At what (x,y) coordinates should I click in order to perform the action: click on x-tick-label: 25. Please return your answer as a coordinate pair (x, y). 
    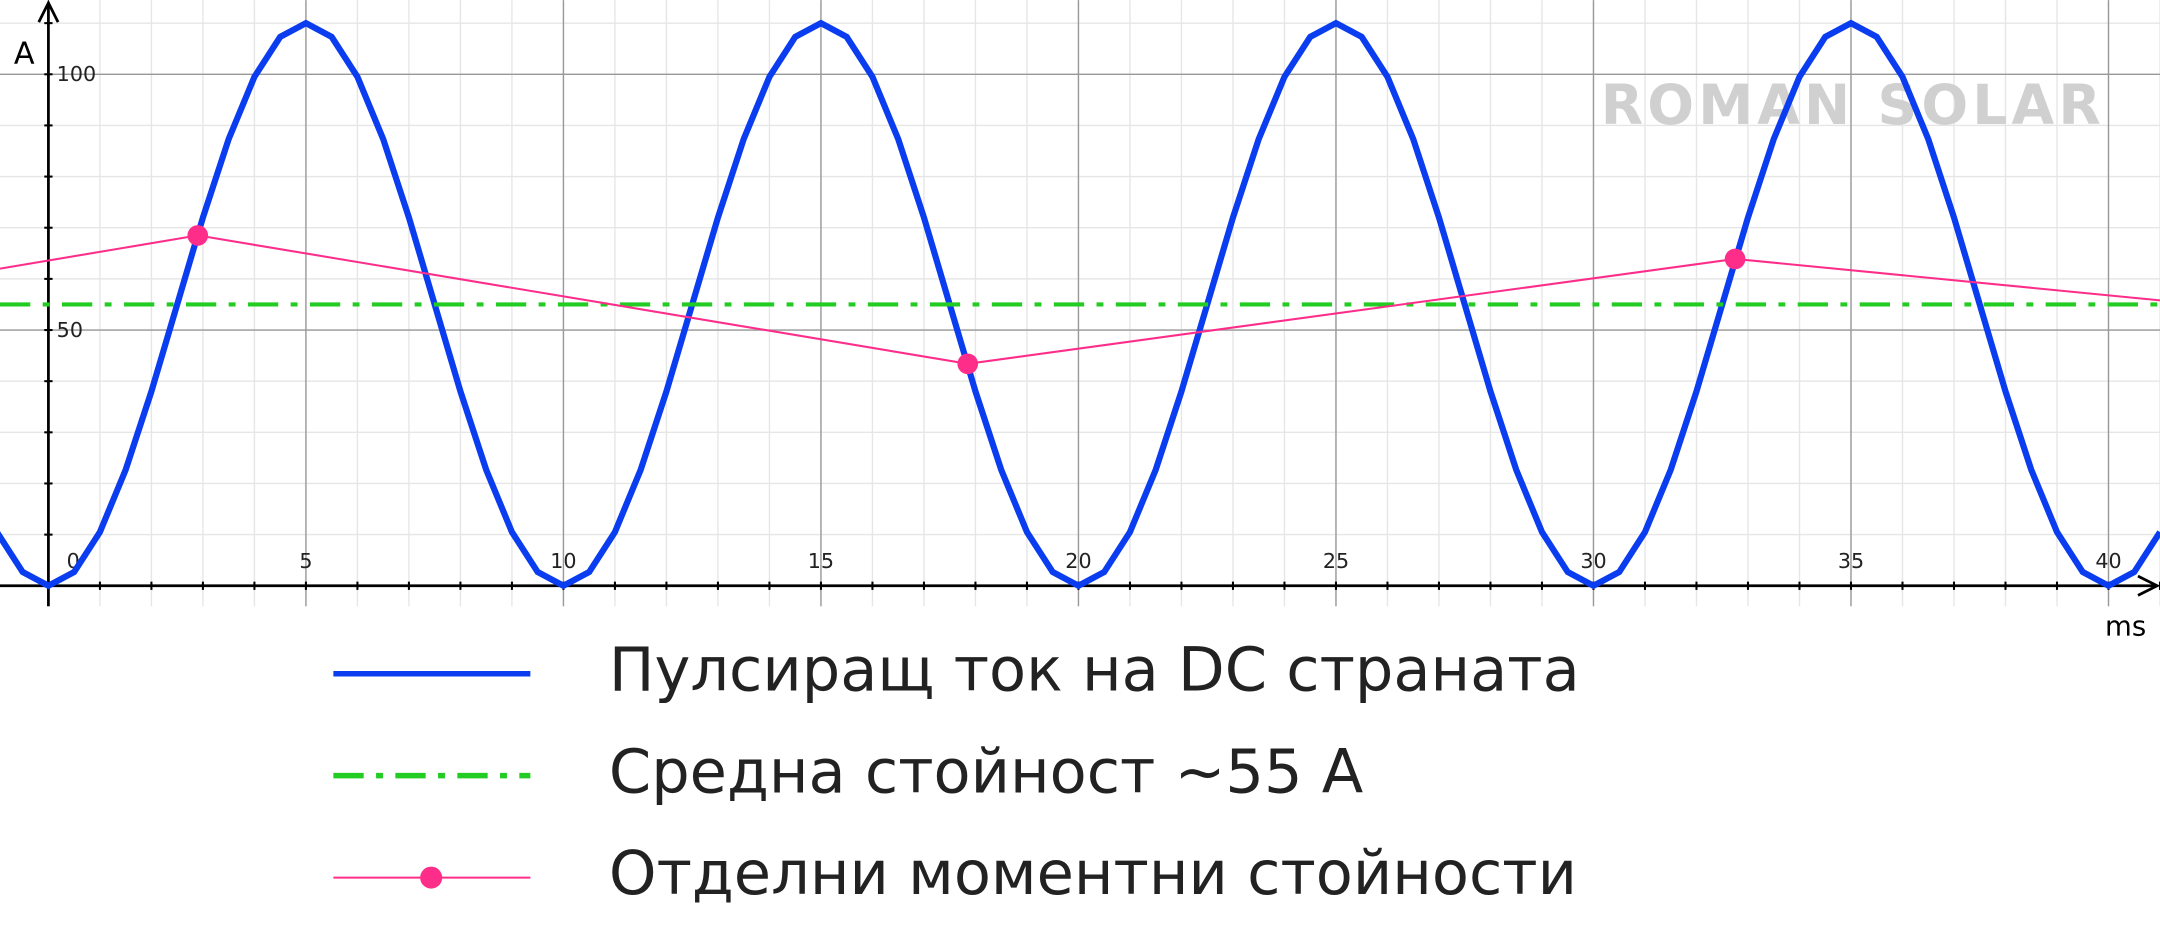
    Looking at the image, I should click on (1336, 561).